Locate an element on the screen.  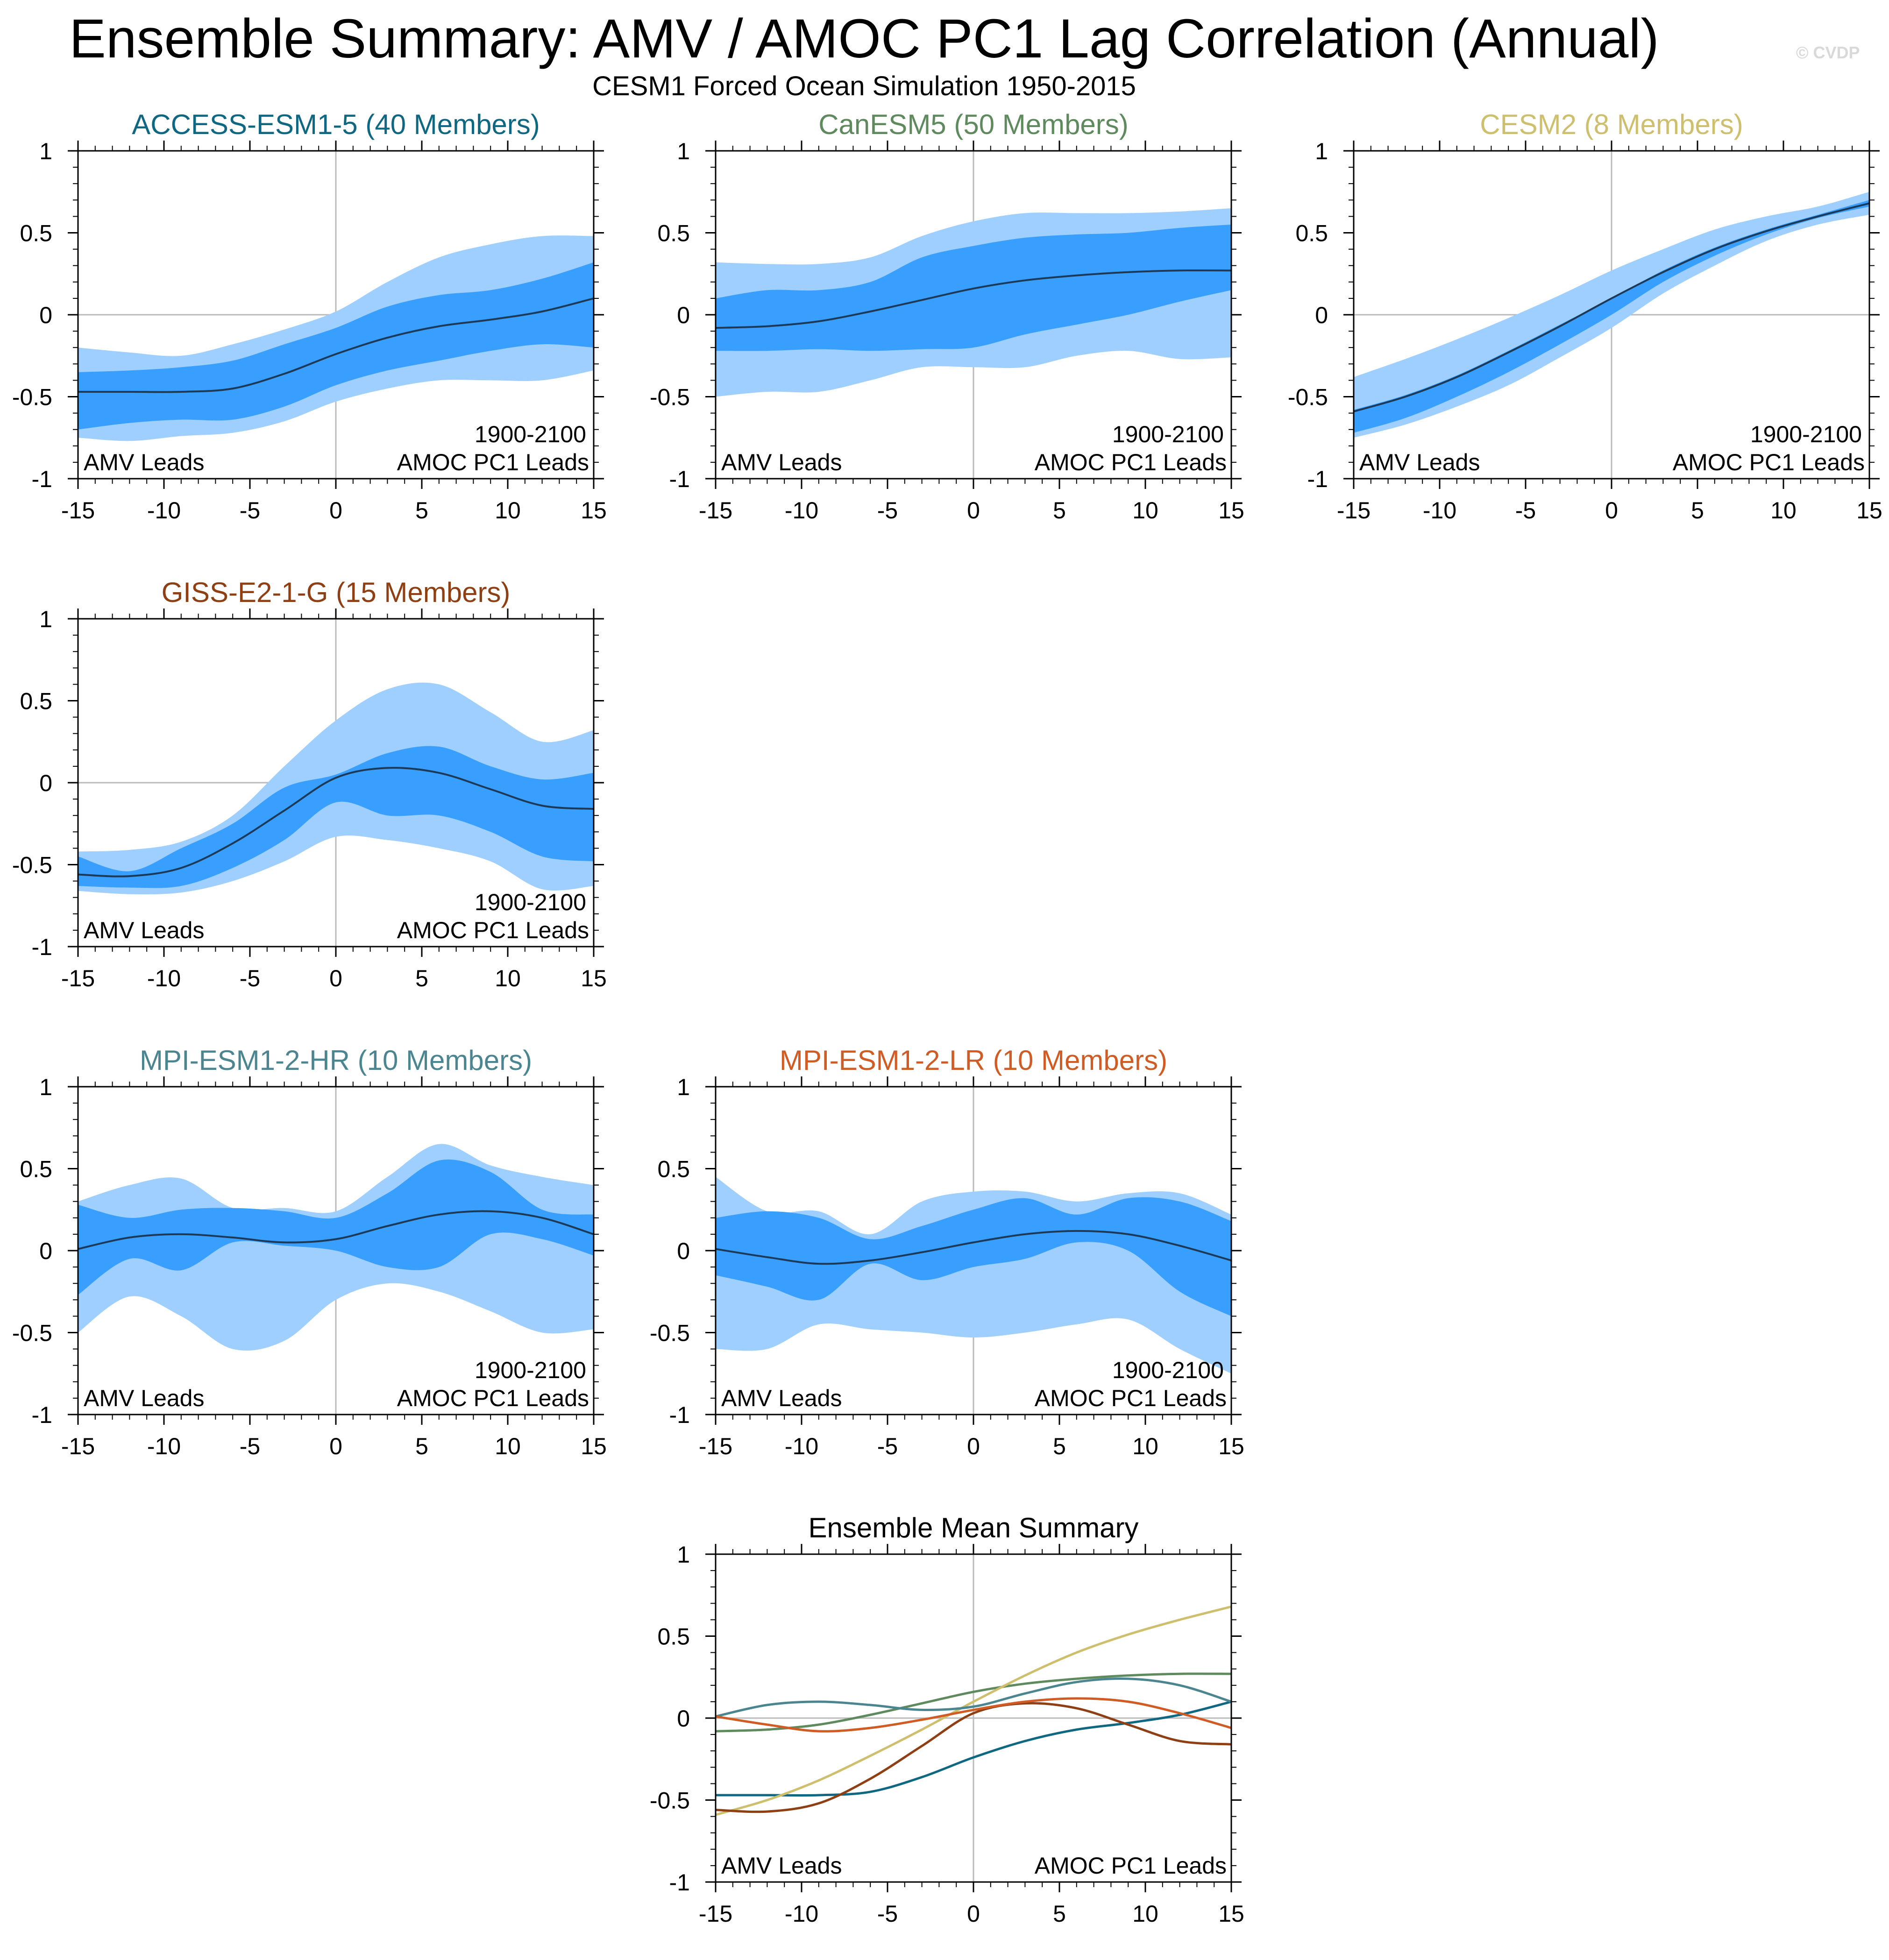
panel-title: MPI-ESM1-2-LR (10 Members) is located at coordinates (973, 1061).